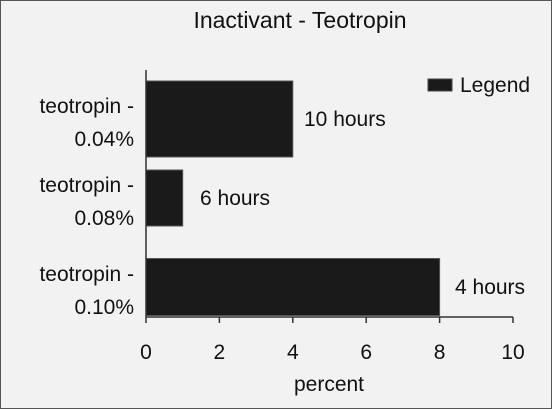  What do you see at coordinates (495, 85) in the screenshot?
I see `legend-label: Legend` at bounding box center [495, 85].